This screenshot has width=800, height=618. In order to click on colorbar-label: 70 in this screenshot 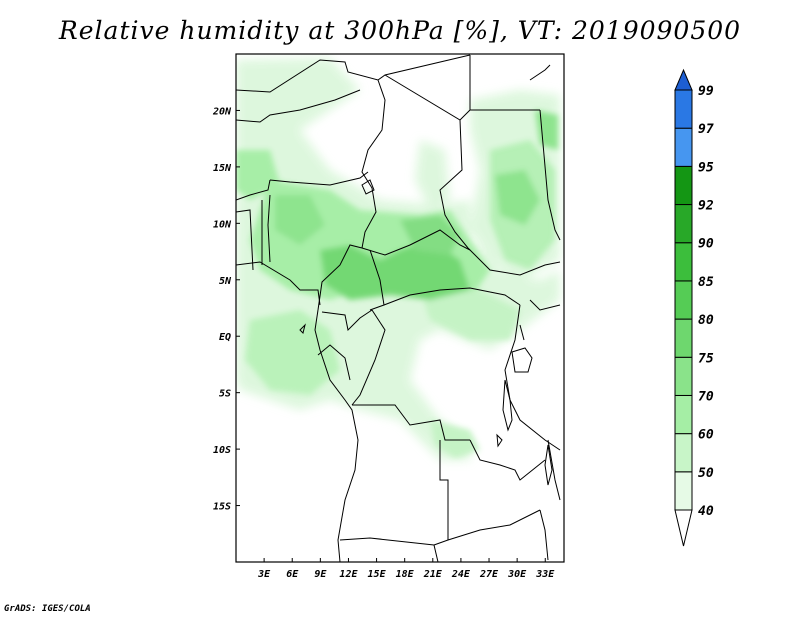, I will do `click(706, 396)`.